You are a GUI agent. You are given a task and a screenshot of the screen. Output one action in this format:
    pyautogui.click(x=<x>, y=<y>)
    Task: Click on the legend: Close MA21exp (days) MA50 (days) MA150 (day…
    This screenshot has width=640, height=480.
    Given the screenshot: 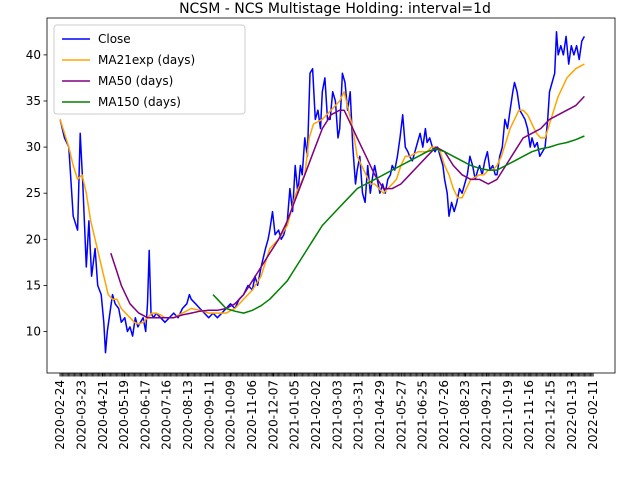 What is the action you would take?
    pyautogui.click(x=149, y=69)
    